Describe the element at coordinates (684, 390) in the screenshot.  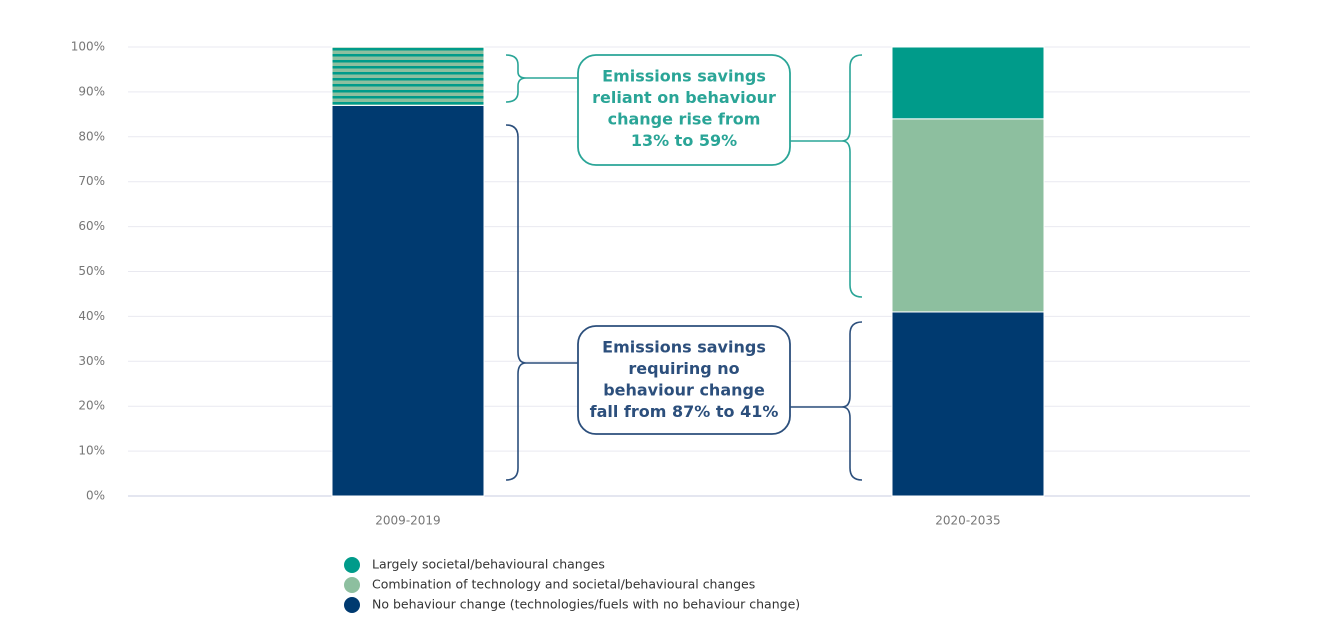
I see `annotation-text: behaviour change` at that location.